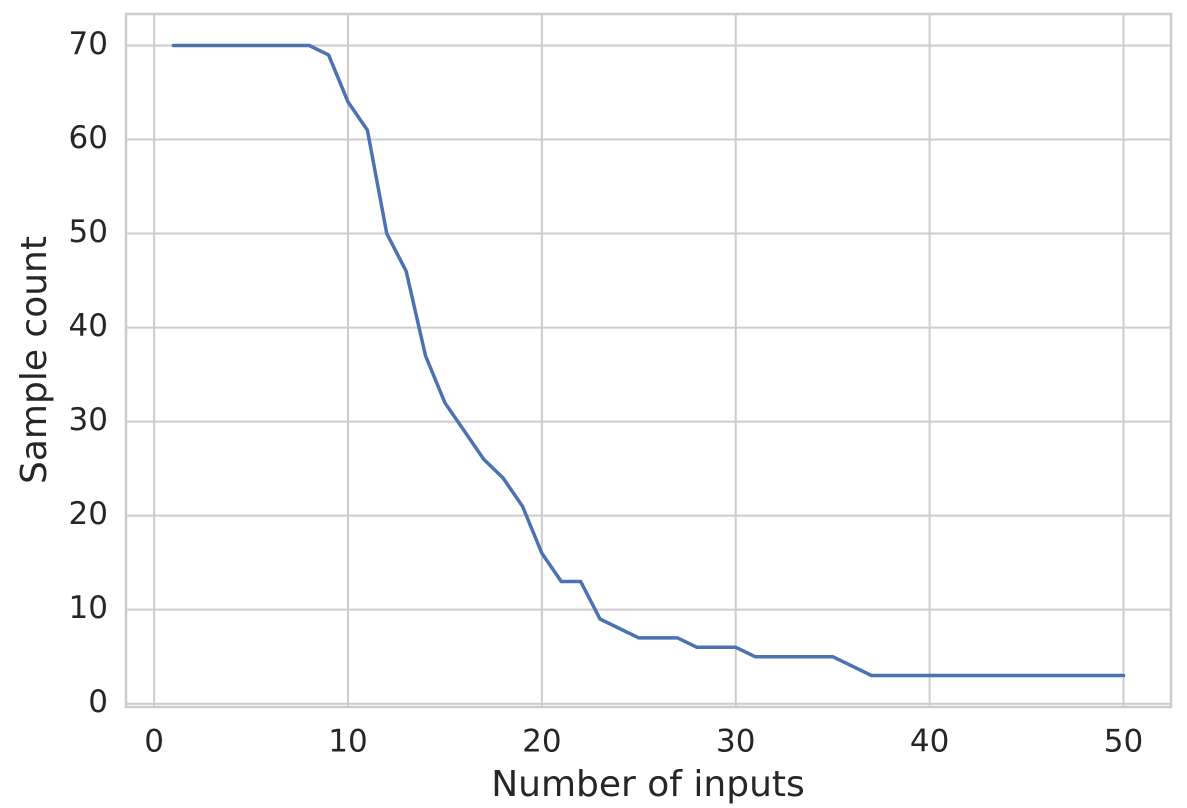 The width and height of the screenshot is (1187, 808). Describe the element at coordinates (34, 360) in the screenshot. I see `y-axis-label: Sample count` at that location.